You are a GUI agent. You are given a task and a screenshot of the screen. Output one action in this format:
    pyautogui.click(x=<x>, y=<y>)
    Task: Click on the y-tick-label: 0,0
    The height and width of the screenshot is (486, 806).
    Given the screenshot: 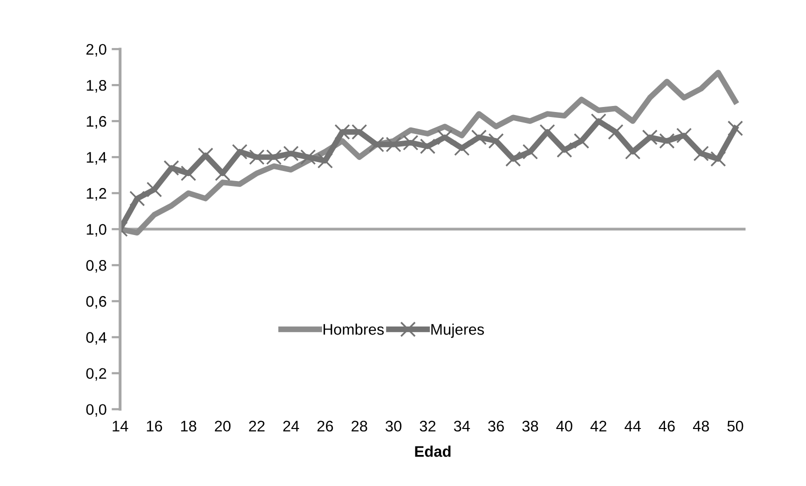 What is the action you would take?
    pyautogui.click(x=96, y=410)
    